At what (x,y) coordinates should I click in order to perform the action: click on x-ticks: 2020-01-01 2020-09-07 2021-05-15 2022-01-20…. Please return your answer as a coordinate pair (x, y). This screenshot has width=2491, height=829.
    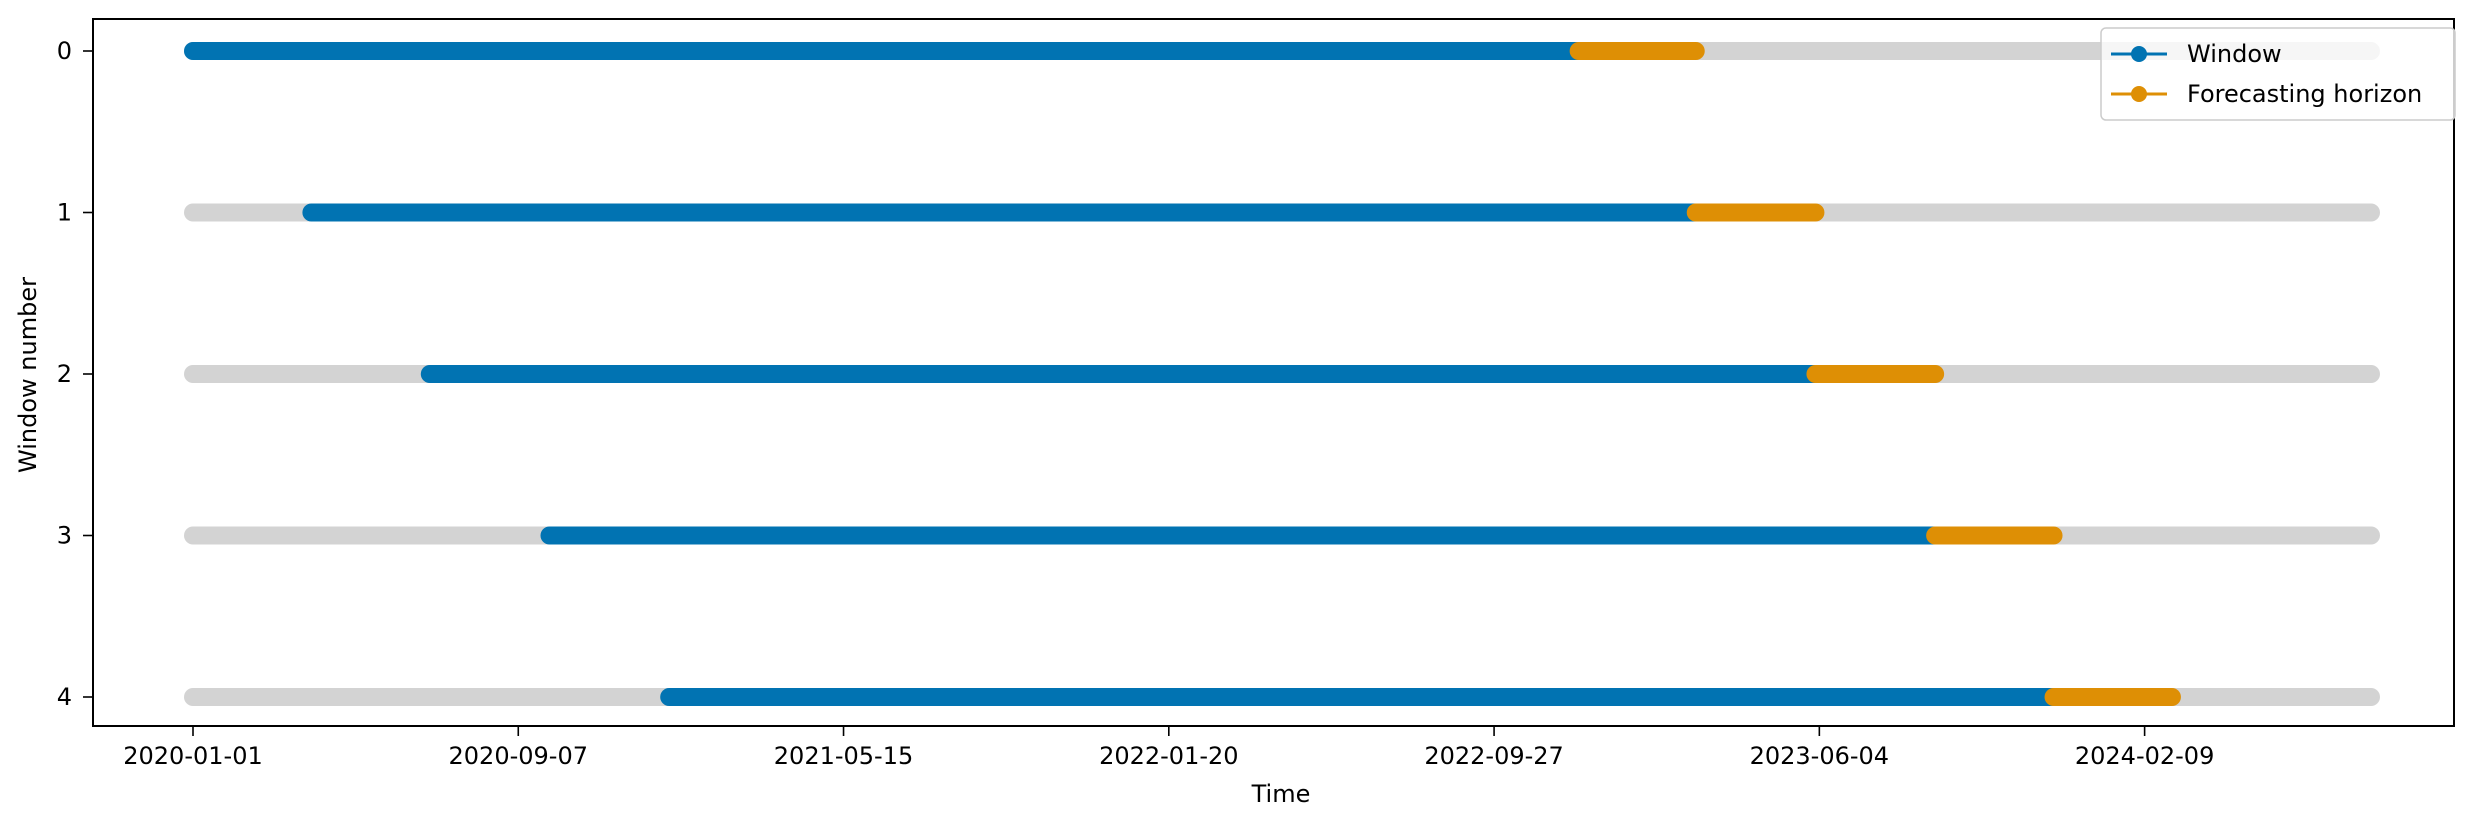
    Looking at the image, I should click on (1168, 748).